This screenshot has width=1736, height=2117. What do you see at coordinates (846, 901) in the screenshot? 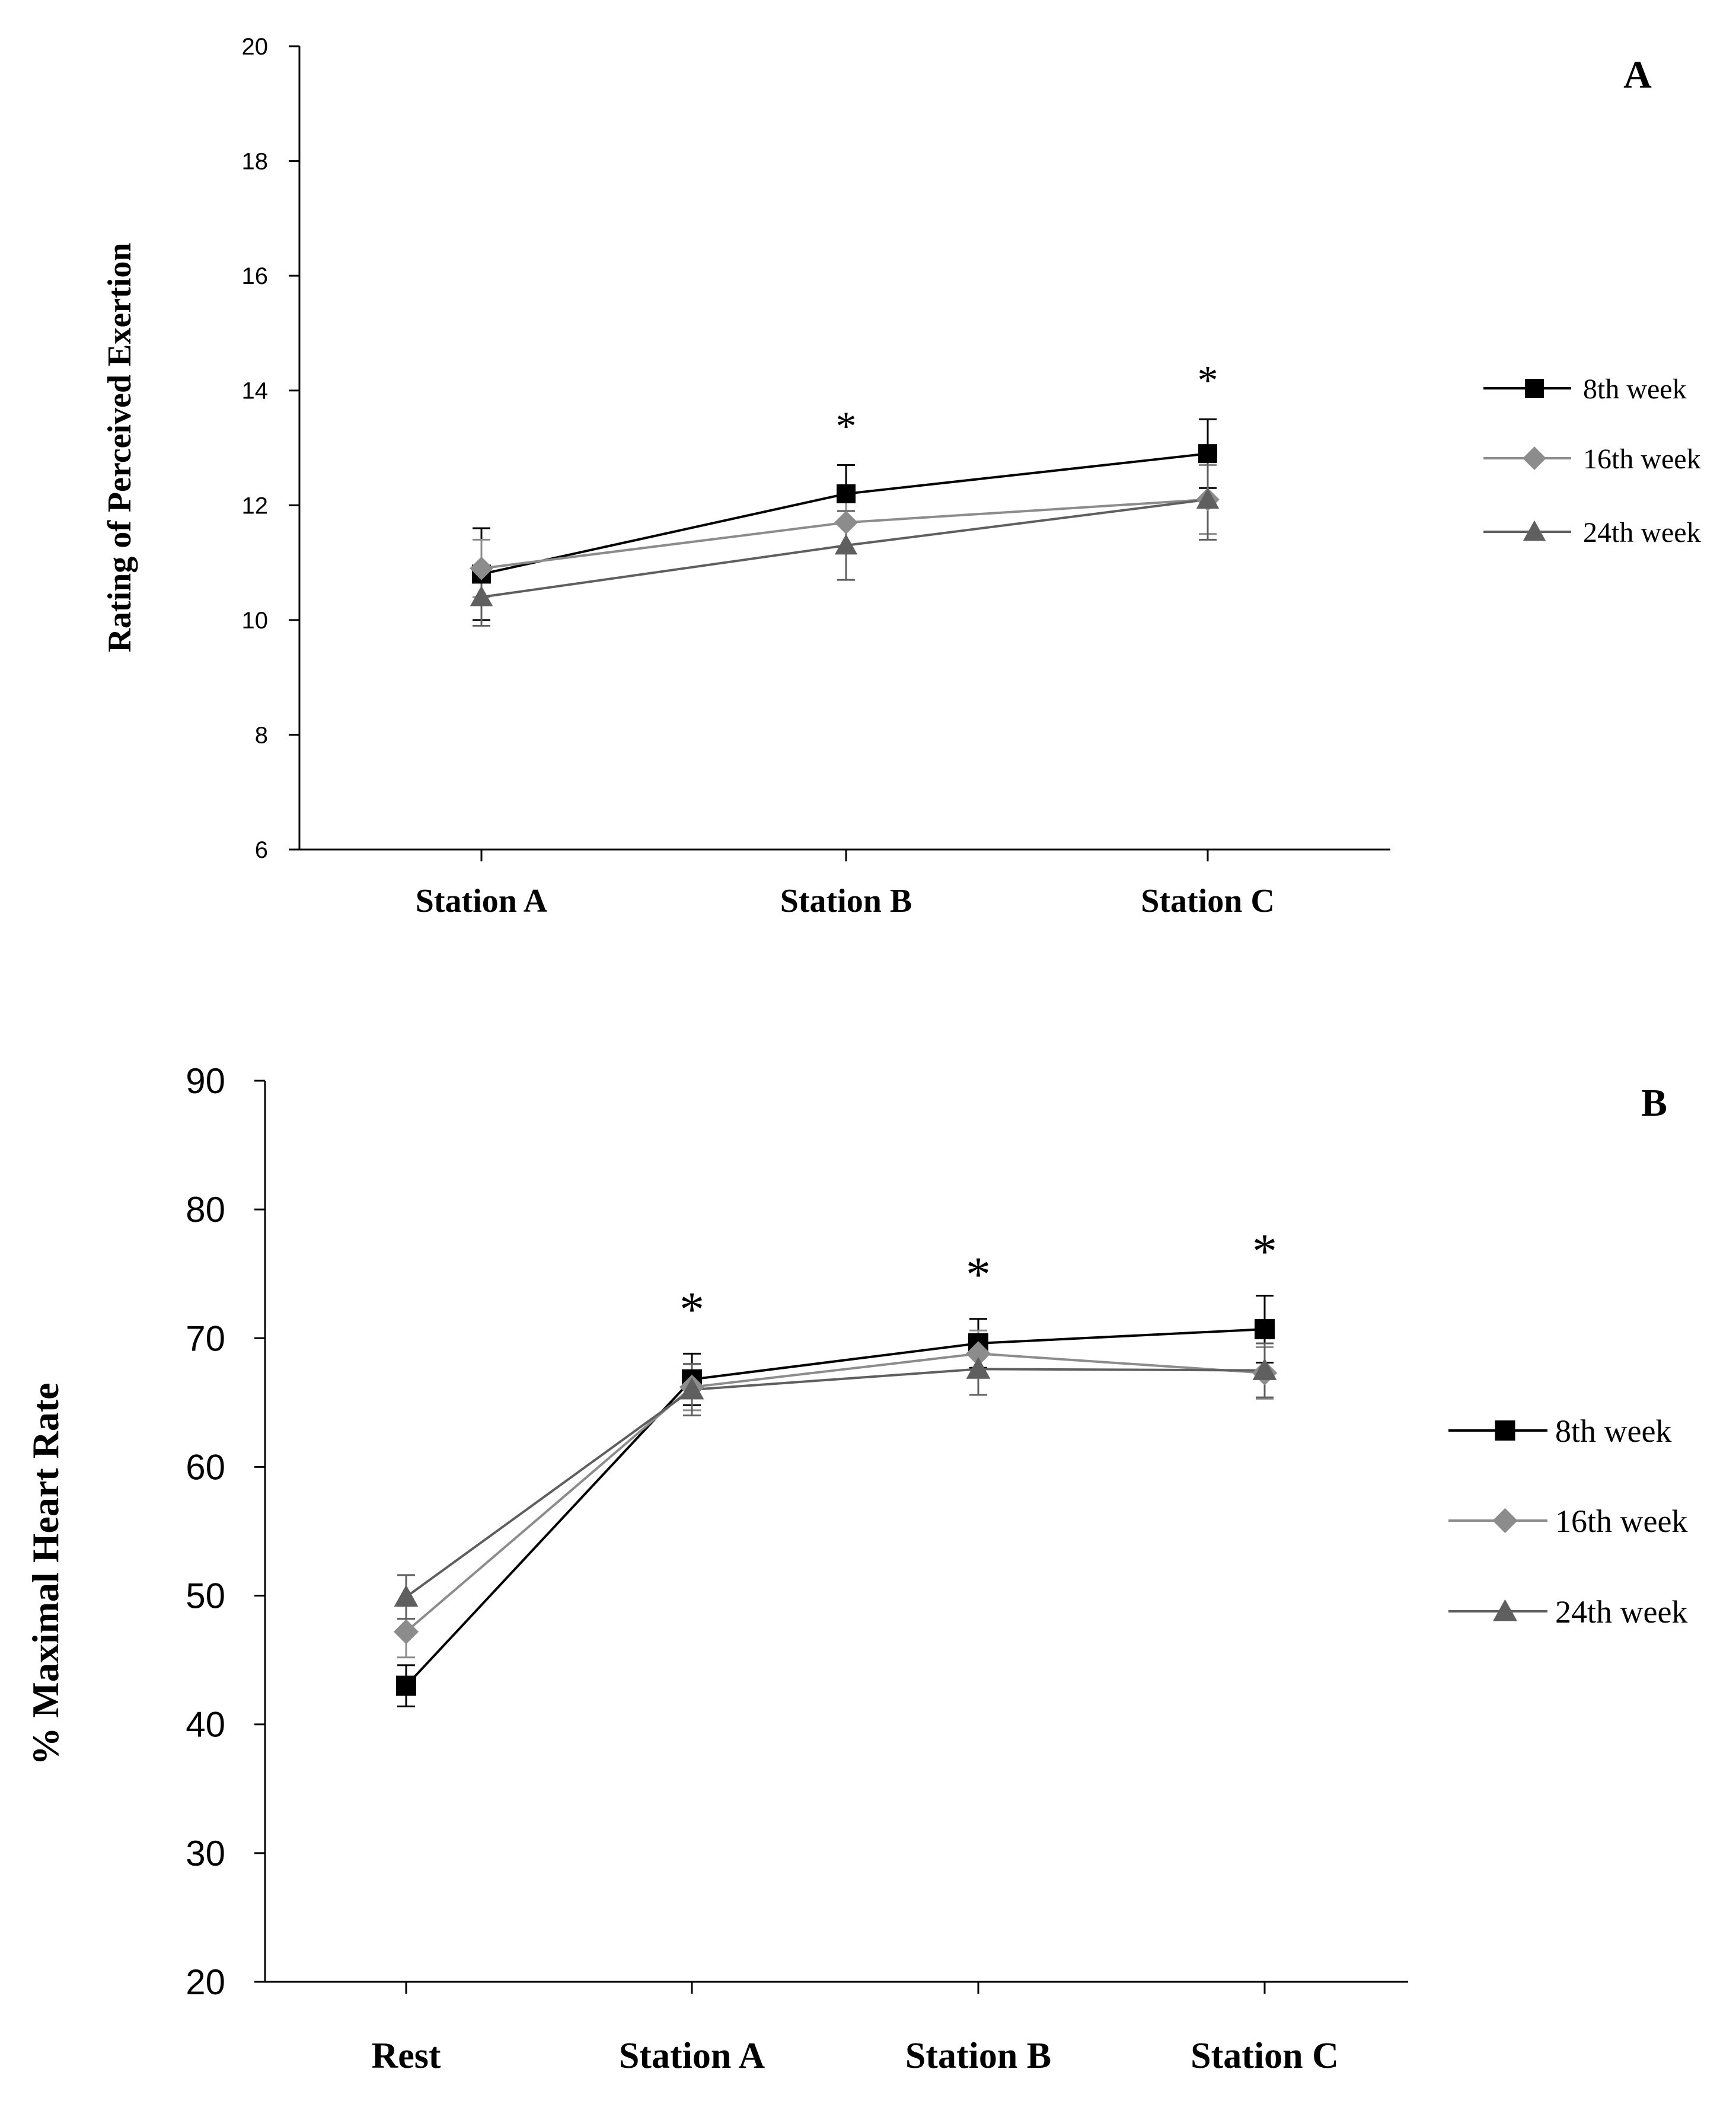
I see `panel-a-x-tick-label: Station B` at bounding box center [846, 901].